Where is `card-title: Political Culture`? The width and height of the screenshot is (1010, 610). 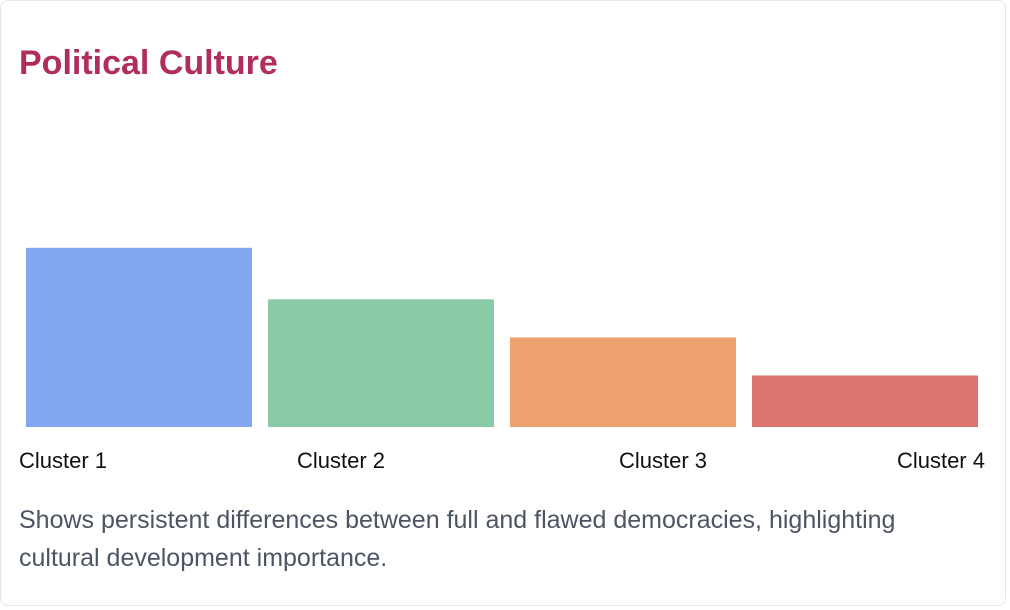
card-title: Political Culture is located at coordinates (148, 63).